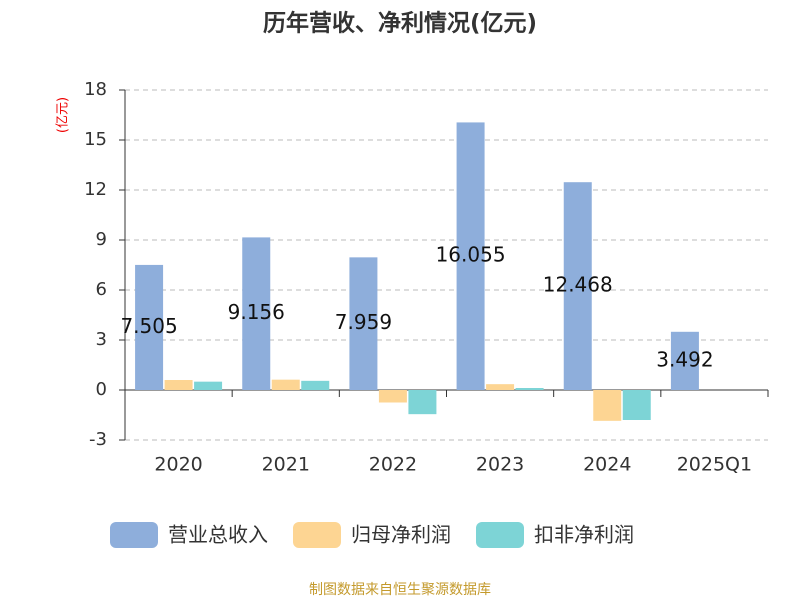  What do you see at coordinates (95, 189) in the screenshot?
I see `y-tick-label: 12` at bounding box center [95, 189].